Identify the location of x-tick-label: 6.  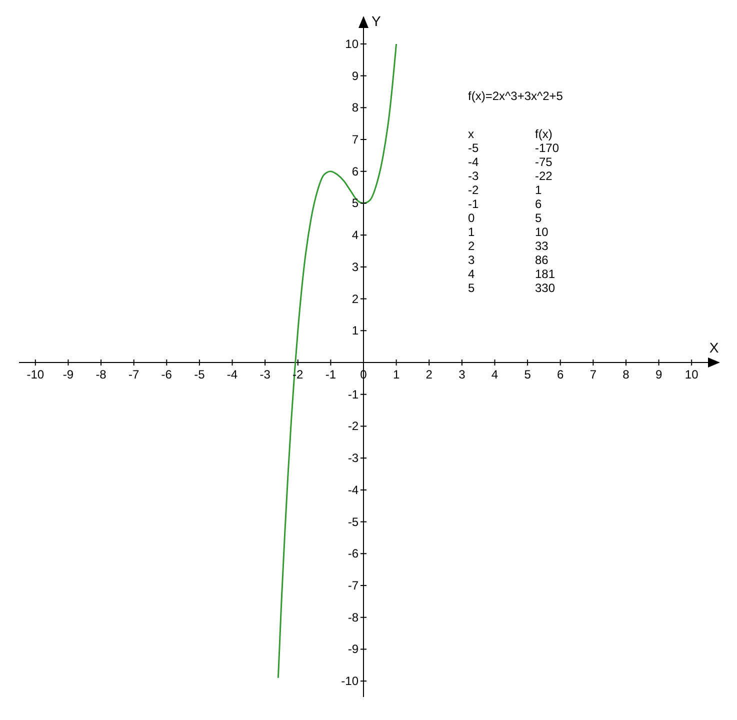
(560, 375).